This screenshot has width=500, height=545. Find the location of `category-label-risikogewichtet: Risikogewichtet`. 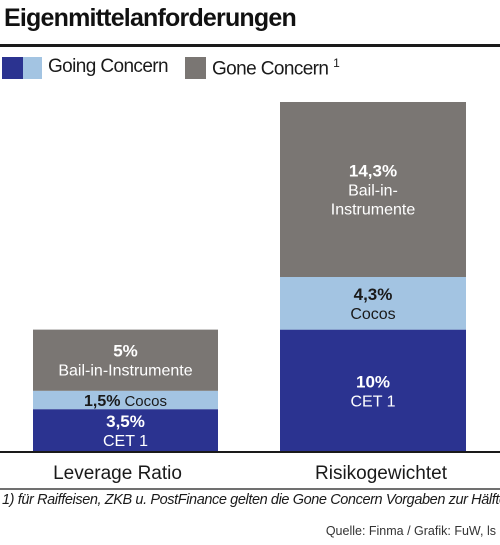

category-label-risikogewichtet: Risikogewichtet is located at coordinates (381, 473).